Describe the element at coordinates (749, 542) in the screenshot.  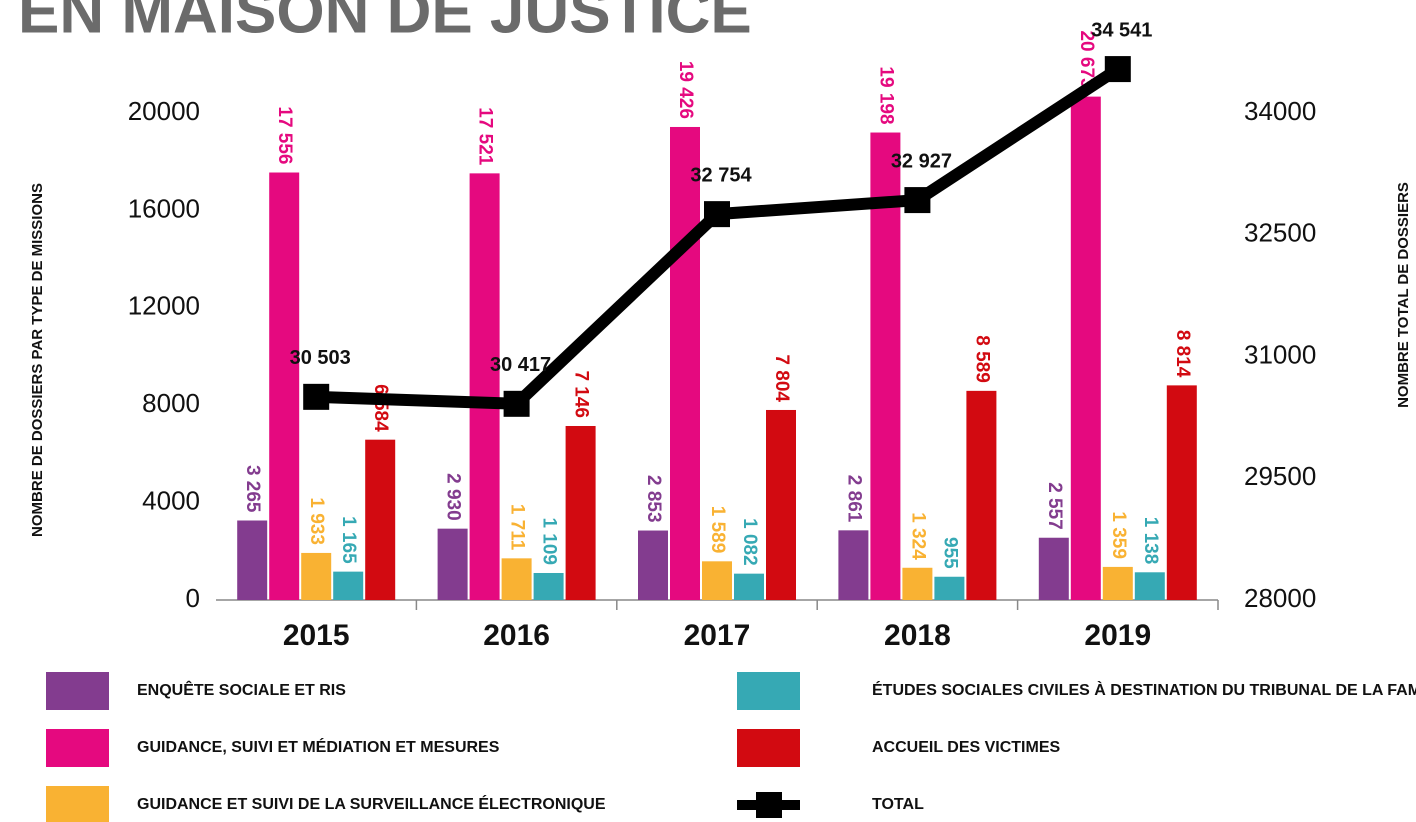
I see `bar-value-label: 1 082` at that location.